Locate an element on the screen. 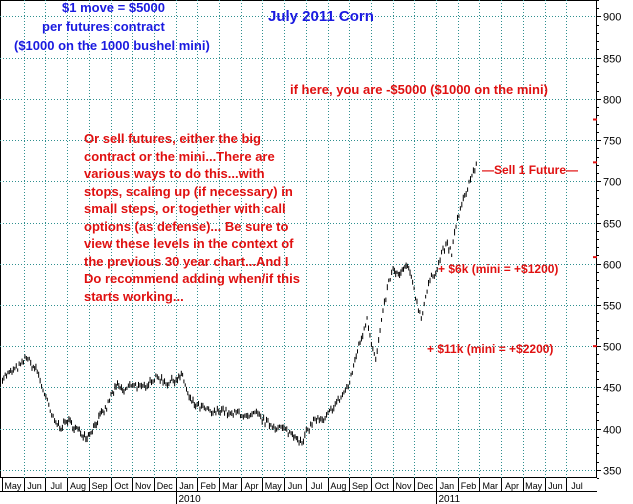 The image size is (633, 504). y-tick-label: 400 is located at coordinates (612, 431).